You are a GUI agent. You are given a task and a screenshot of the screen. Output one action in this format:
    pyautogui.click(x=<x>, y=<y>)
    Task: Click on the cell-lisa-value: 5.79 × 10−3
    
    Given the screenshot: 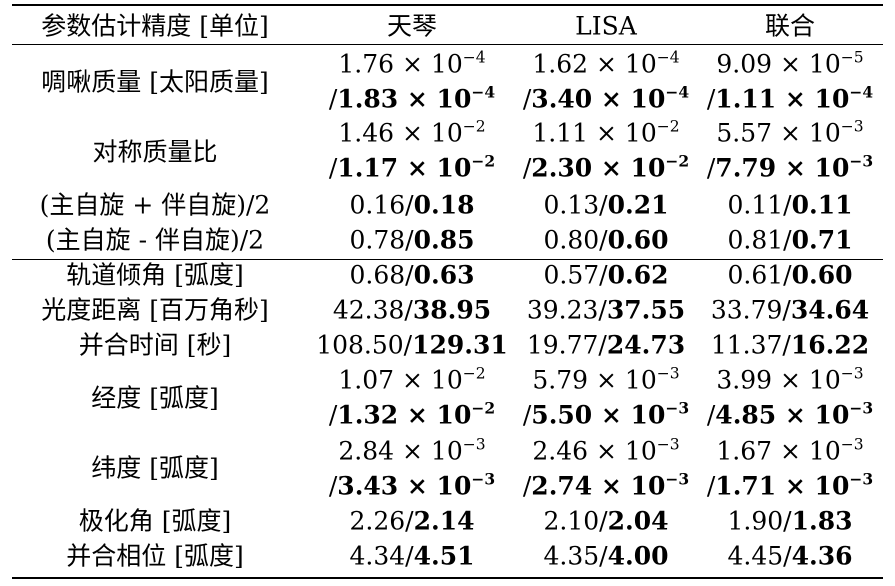 What is the action you would take?
    pyautogui.click(x=606, y=379)
    